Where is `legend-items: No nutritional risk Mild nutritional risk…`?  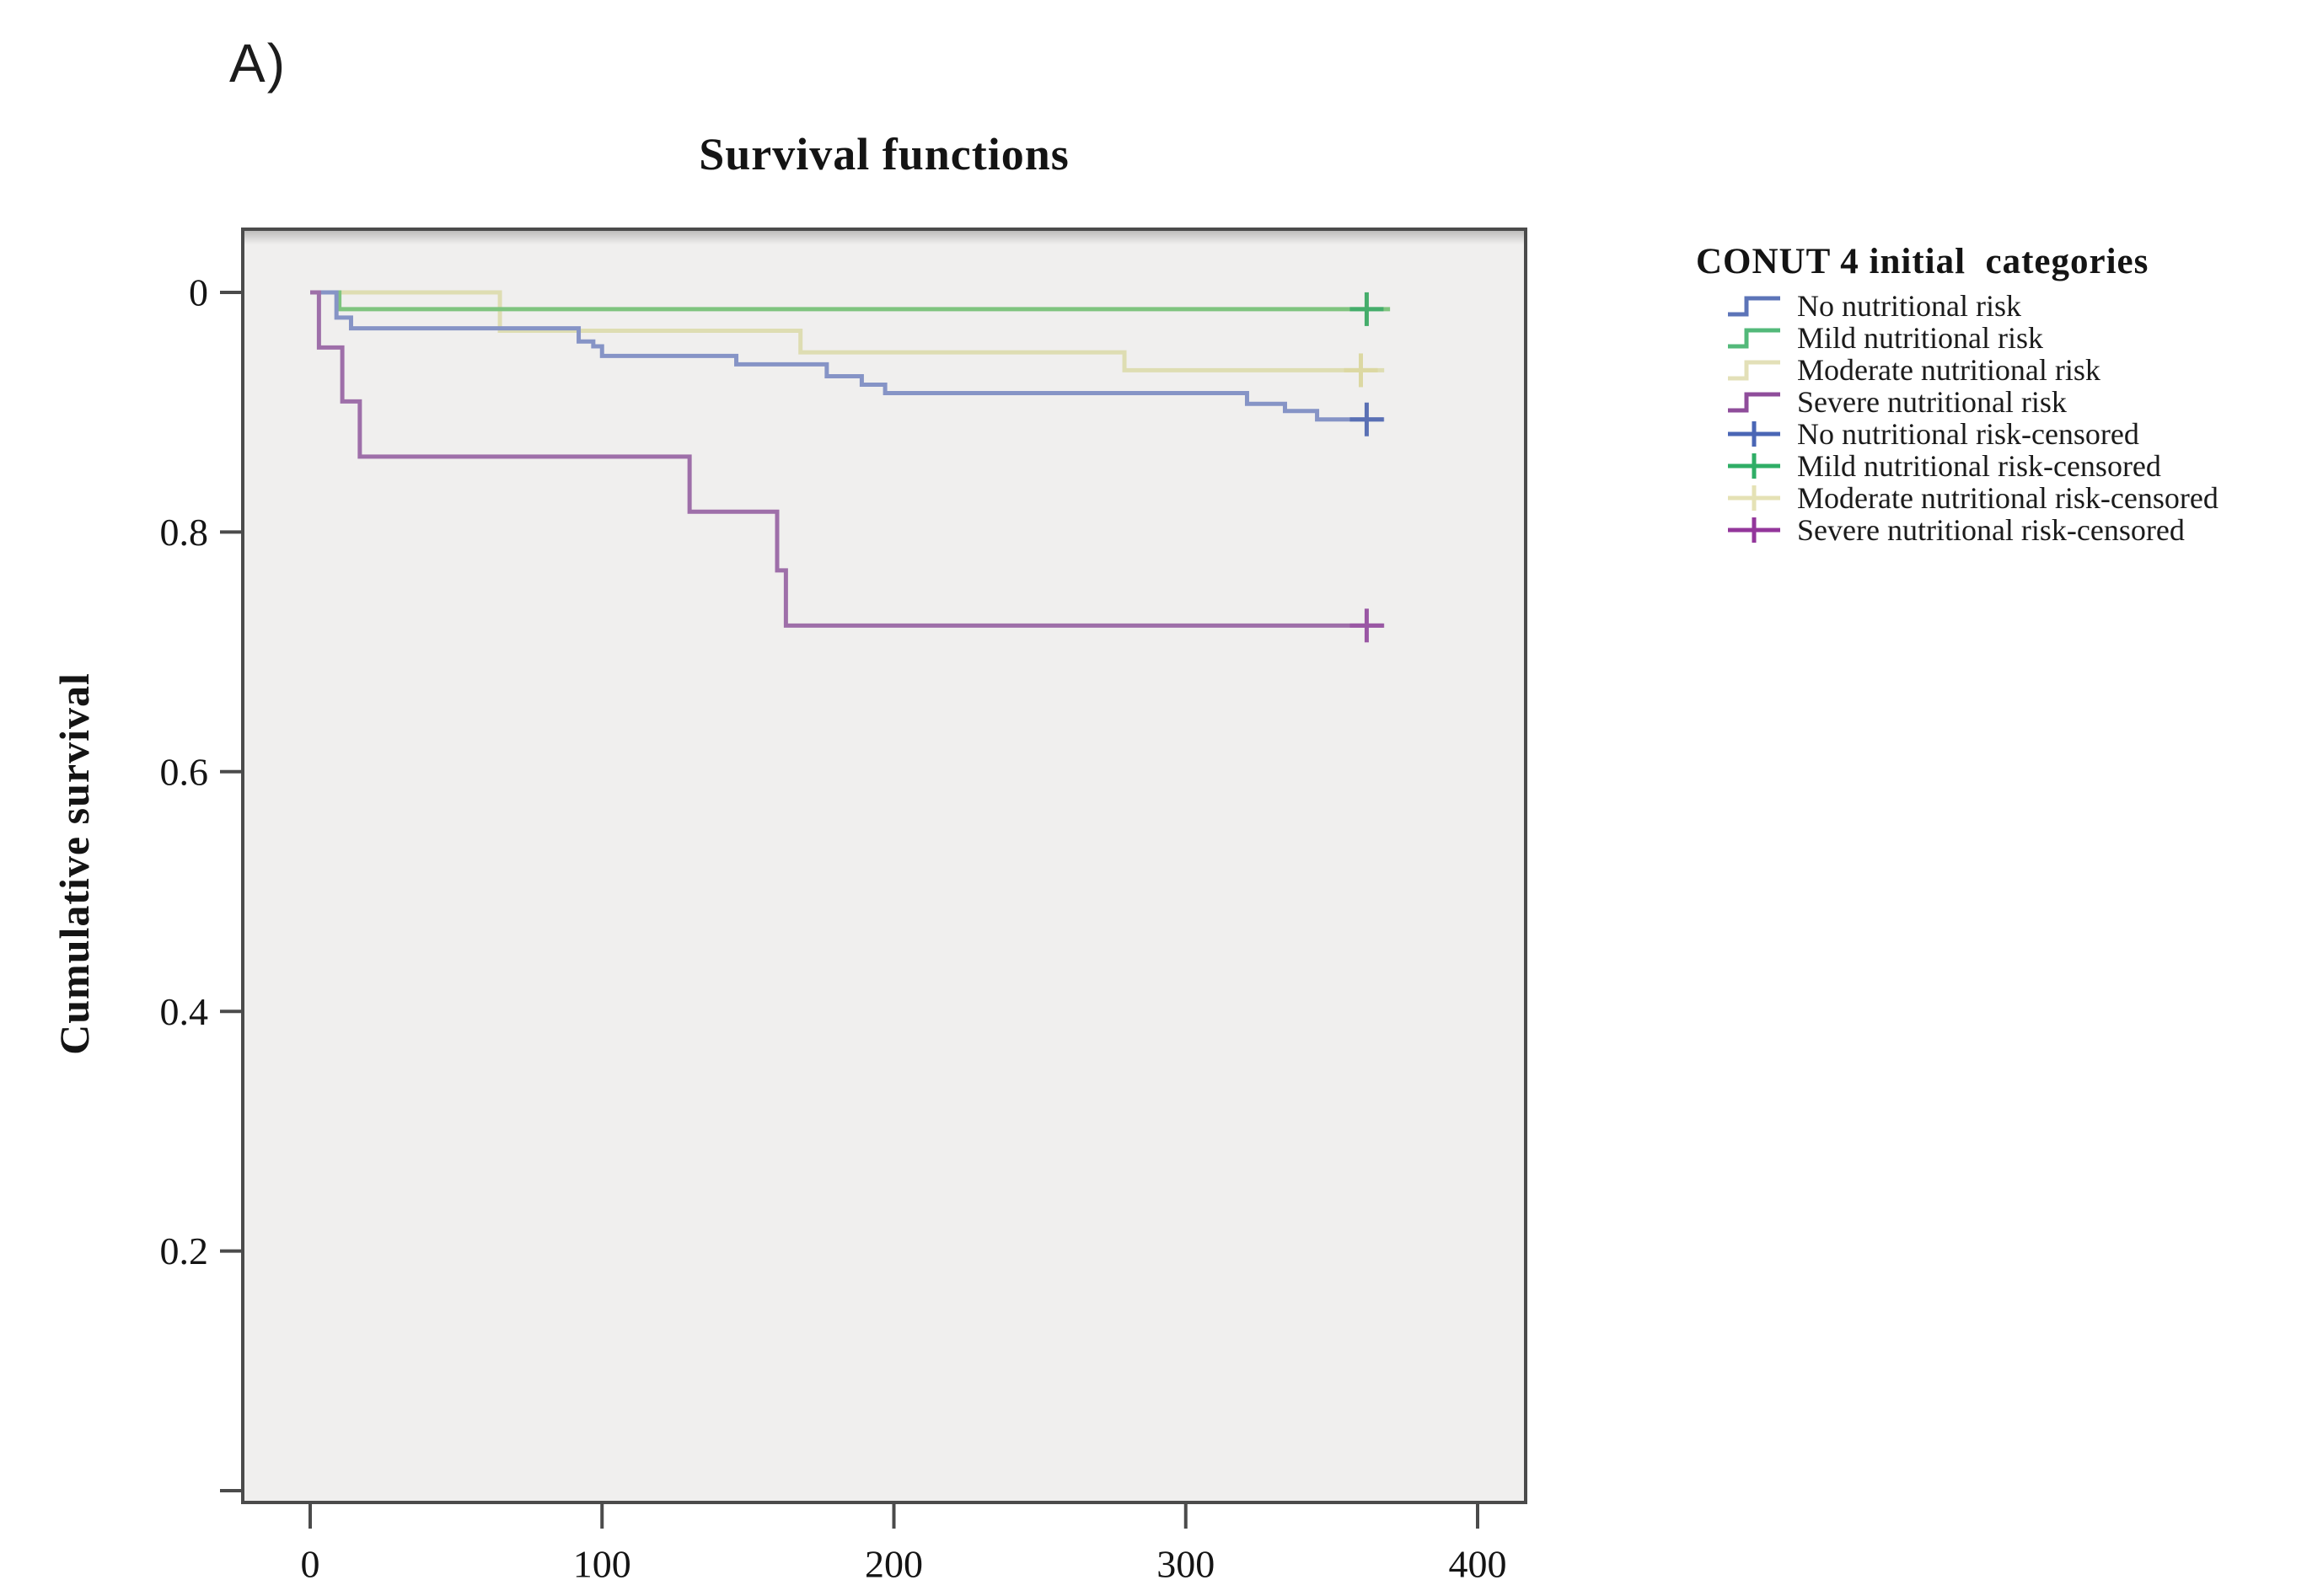
legend-items: No nutritional risk Mild nutritional risk… is located at coordinates (1999, 418).